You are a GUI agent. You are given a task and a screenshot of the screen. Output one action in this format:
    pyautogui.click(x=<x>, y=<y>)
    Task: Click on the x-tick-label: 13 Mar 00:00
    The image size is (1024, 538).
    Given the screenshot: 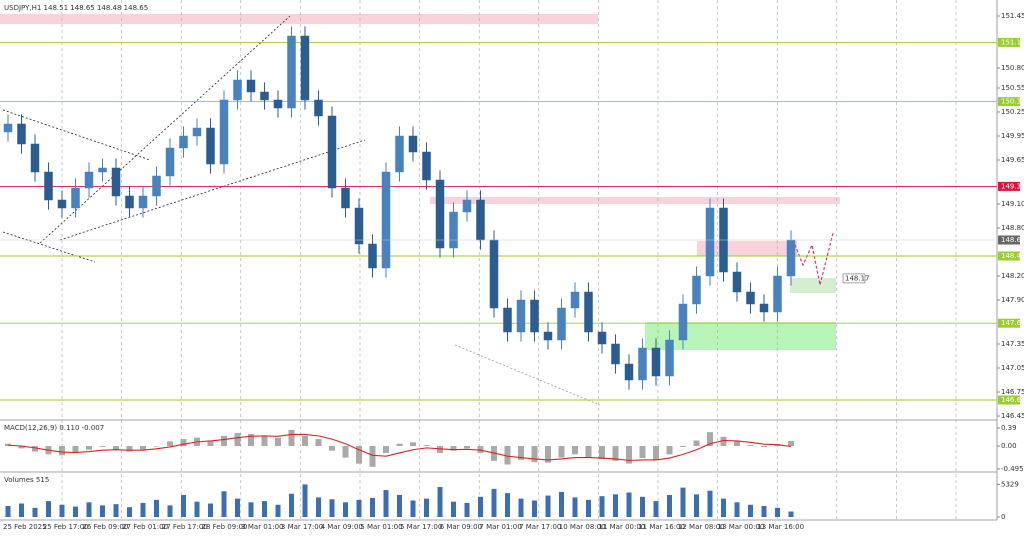 What is the action you would take?
    pyautogui.click(x=741, y=527)
    